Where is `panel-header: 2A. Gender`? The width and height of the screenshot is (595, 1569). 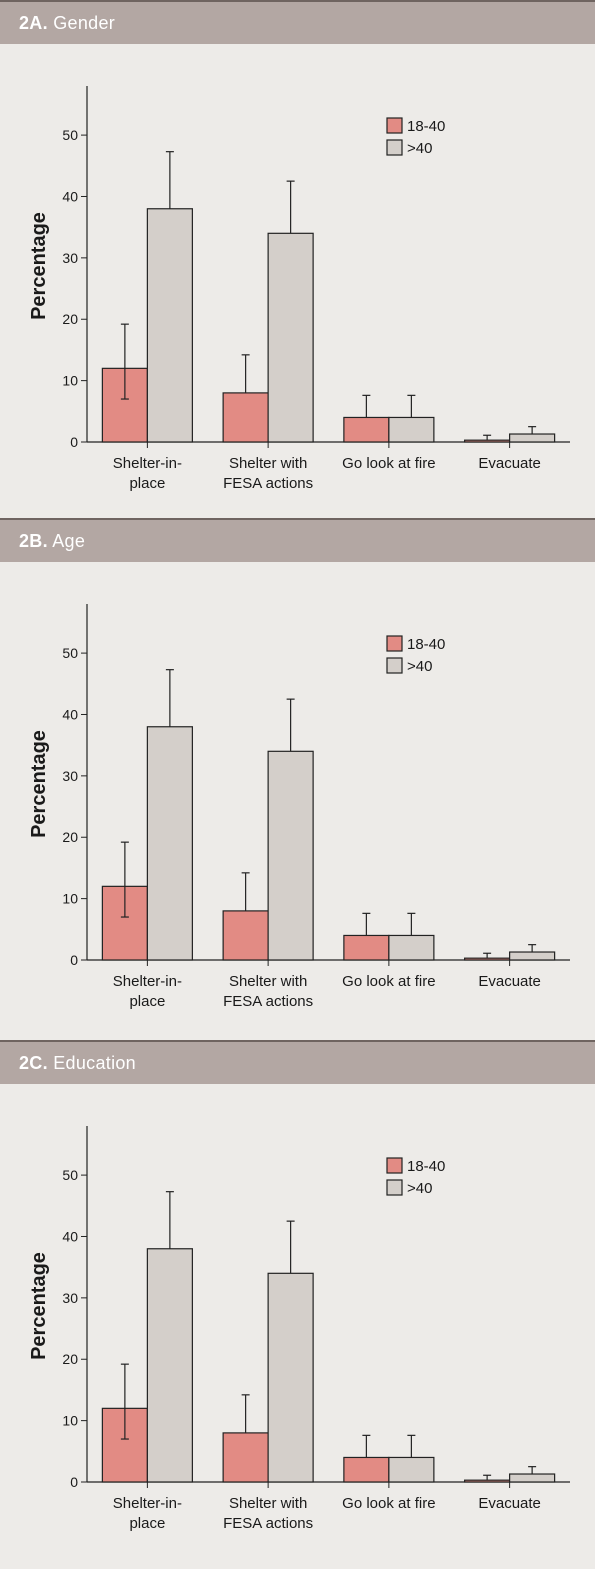
panel-header: 2A. Gender is located at coordinates (297, 22).